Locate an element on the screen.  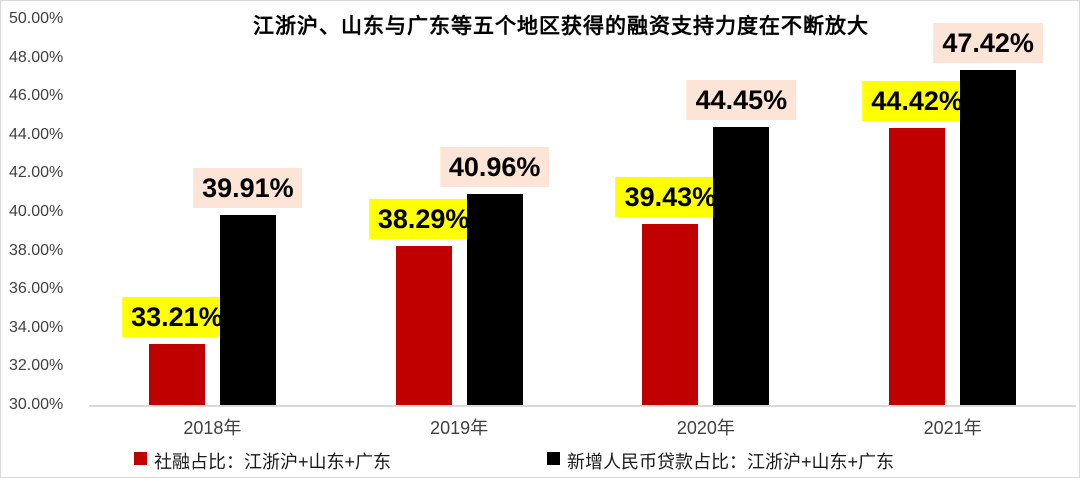
x-tick-label: 2021年 is located at coordinates (952, 428).